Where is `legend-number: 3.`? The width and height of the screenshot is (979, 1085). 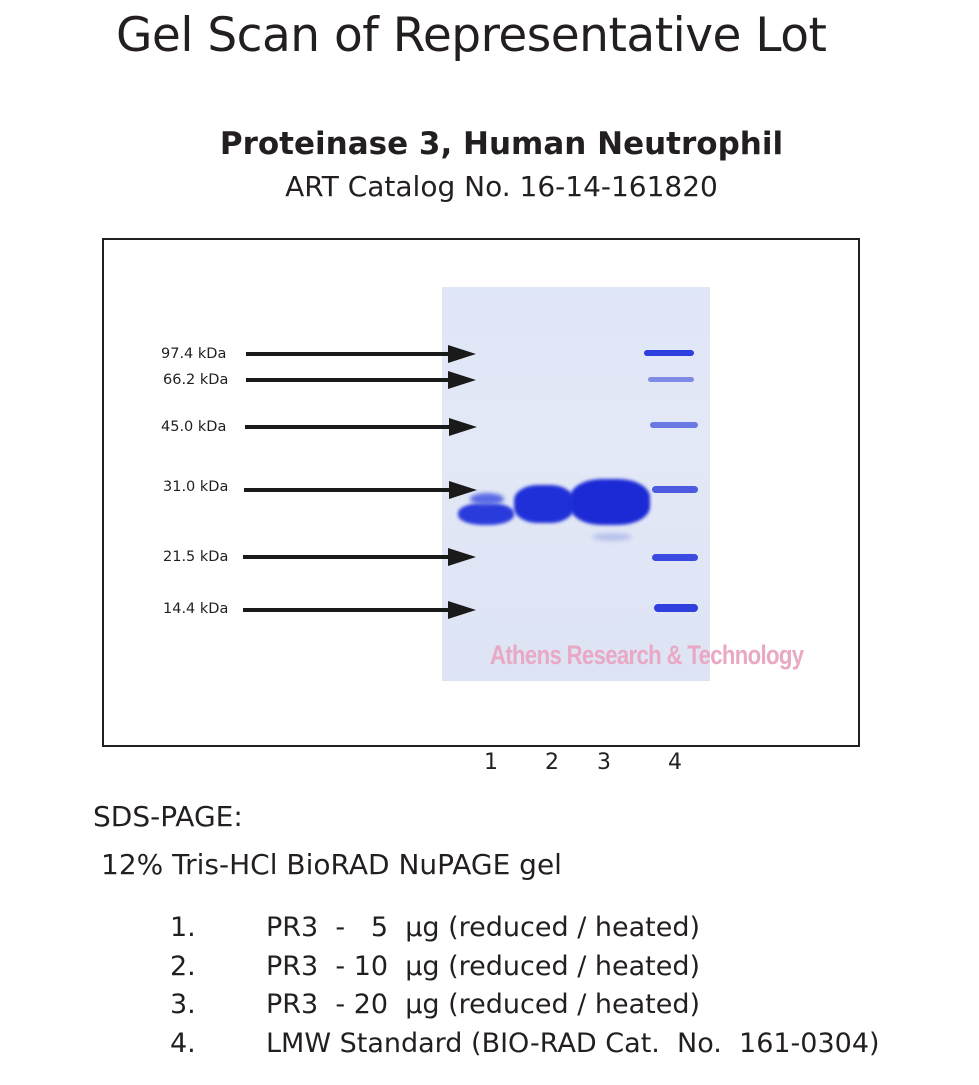 legend-number: 3. is located at coordinates (183, 1004).